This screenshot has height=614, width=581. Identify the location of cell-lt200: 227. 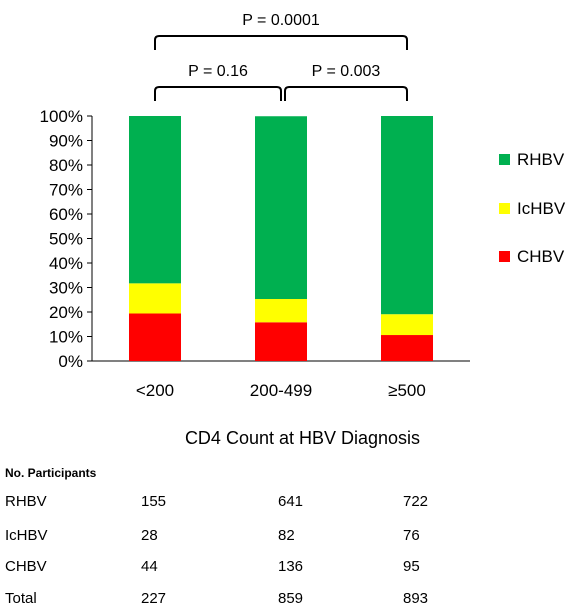
(154, 598).